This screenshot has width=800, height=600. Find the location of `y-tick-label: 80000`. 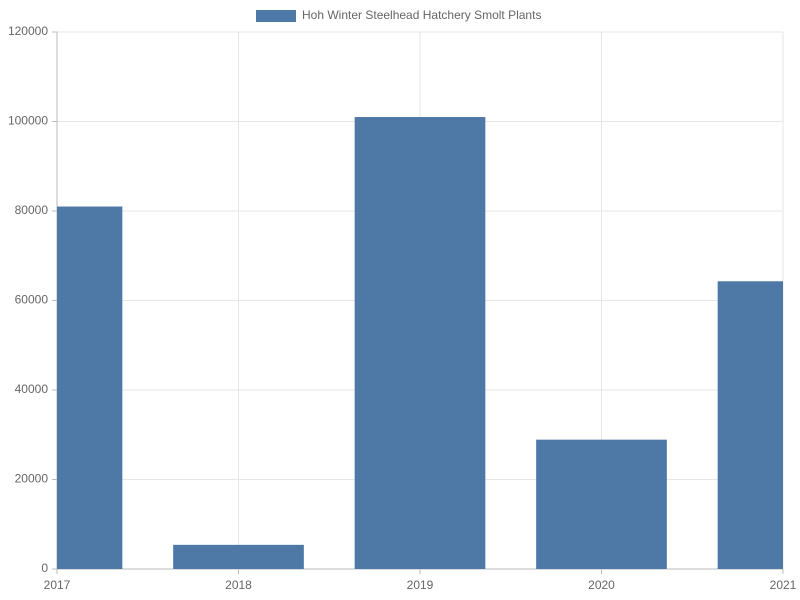

y-tick-label: 80000 is located at coordinates (32, 210).